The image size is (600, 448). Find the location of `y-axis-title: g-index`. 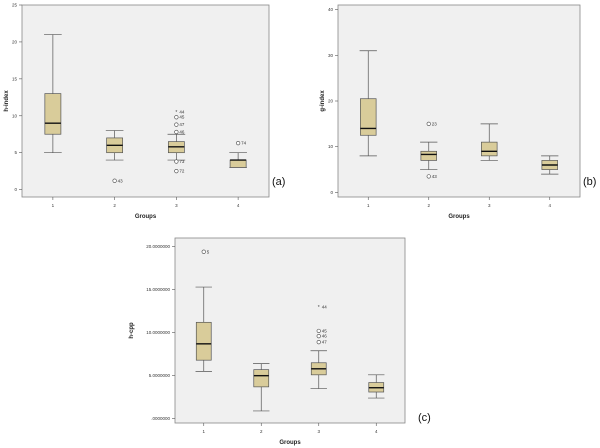

y-axis-title: g-index is located at coordinates (323, 101).